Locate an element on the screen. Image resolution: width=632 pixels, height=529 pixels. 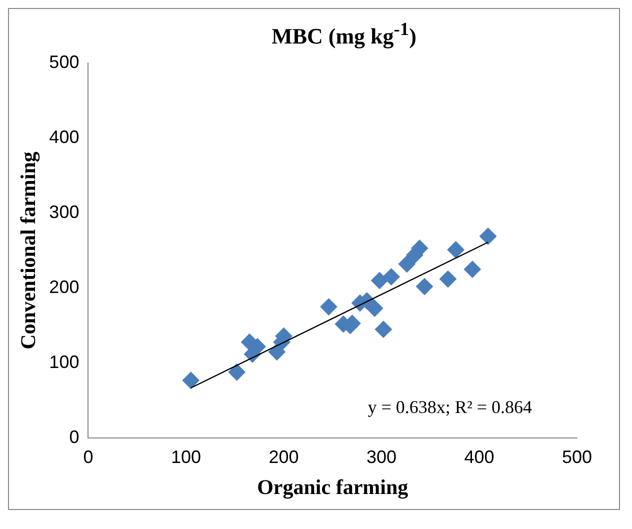
x-tick-label: 300 is located at coordinates (381, 457).